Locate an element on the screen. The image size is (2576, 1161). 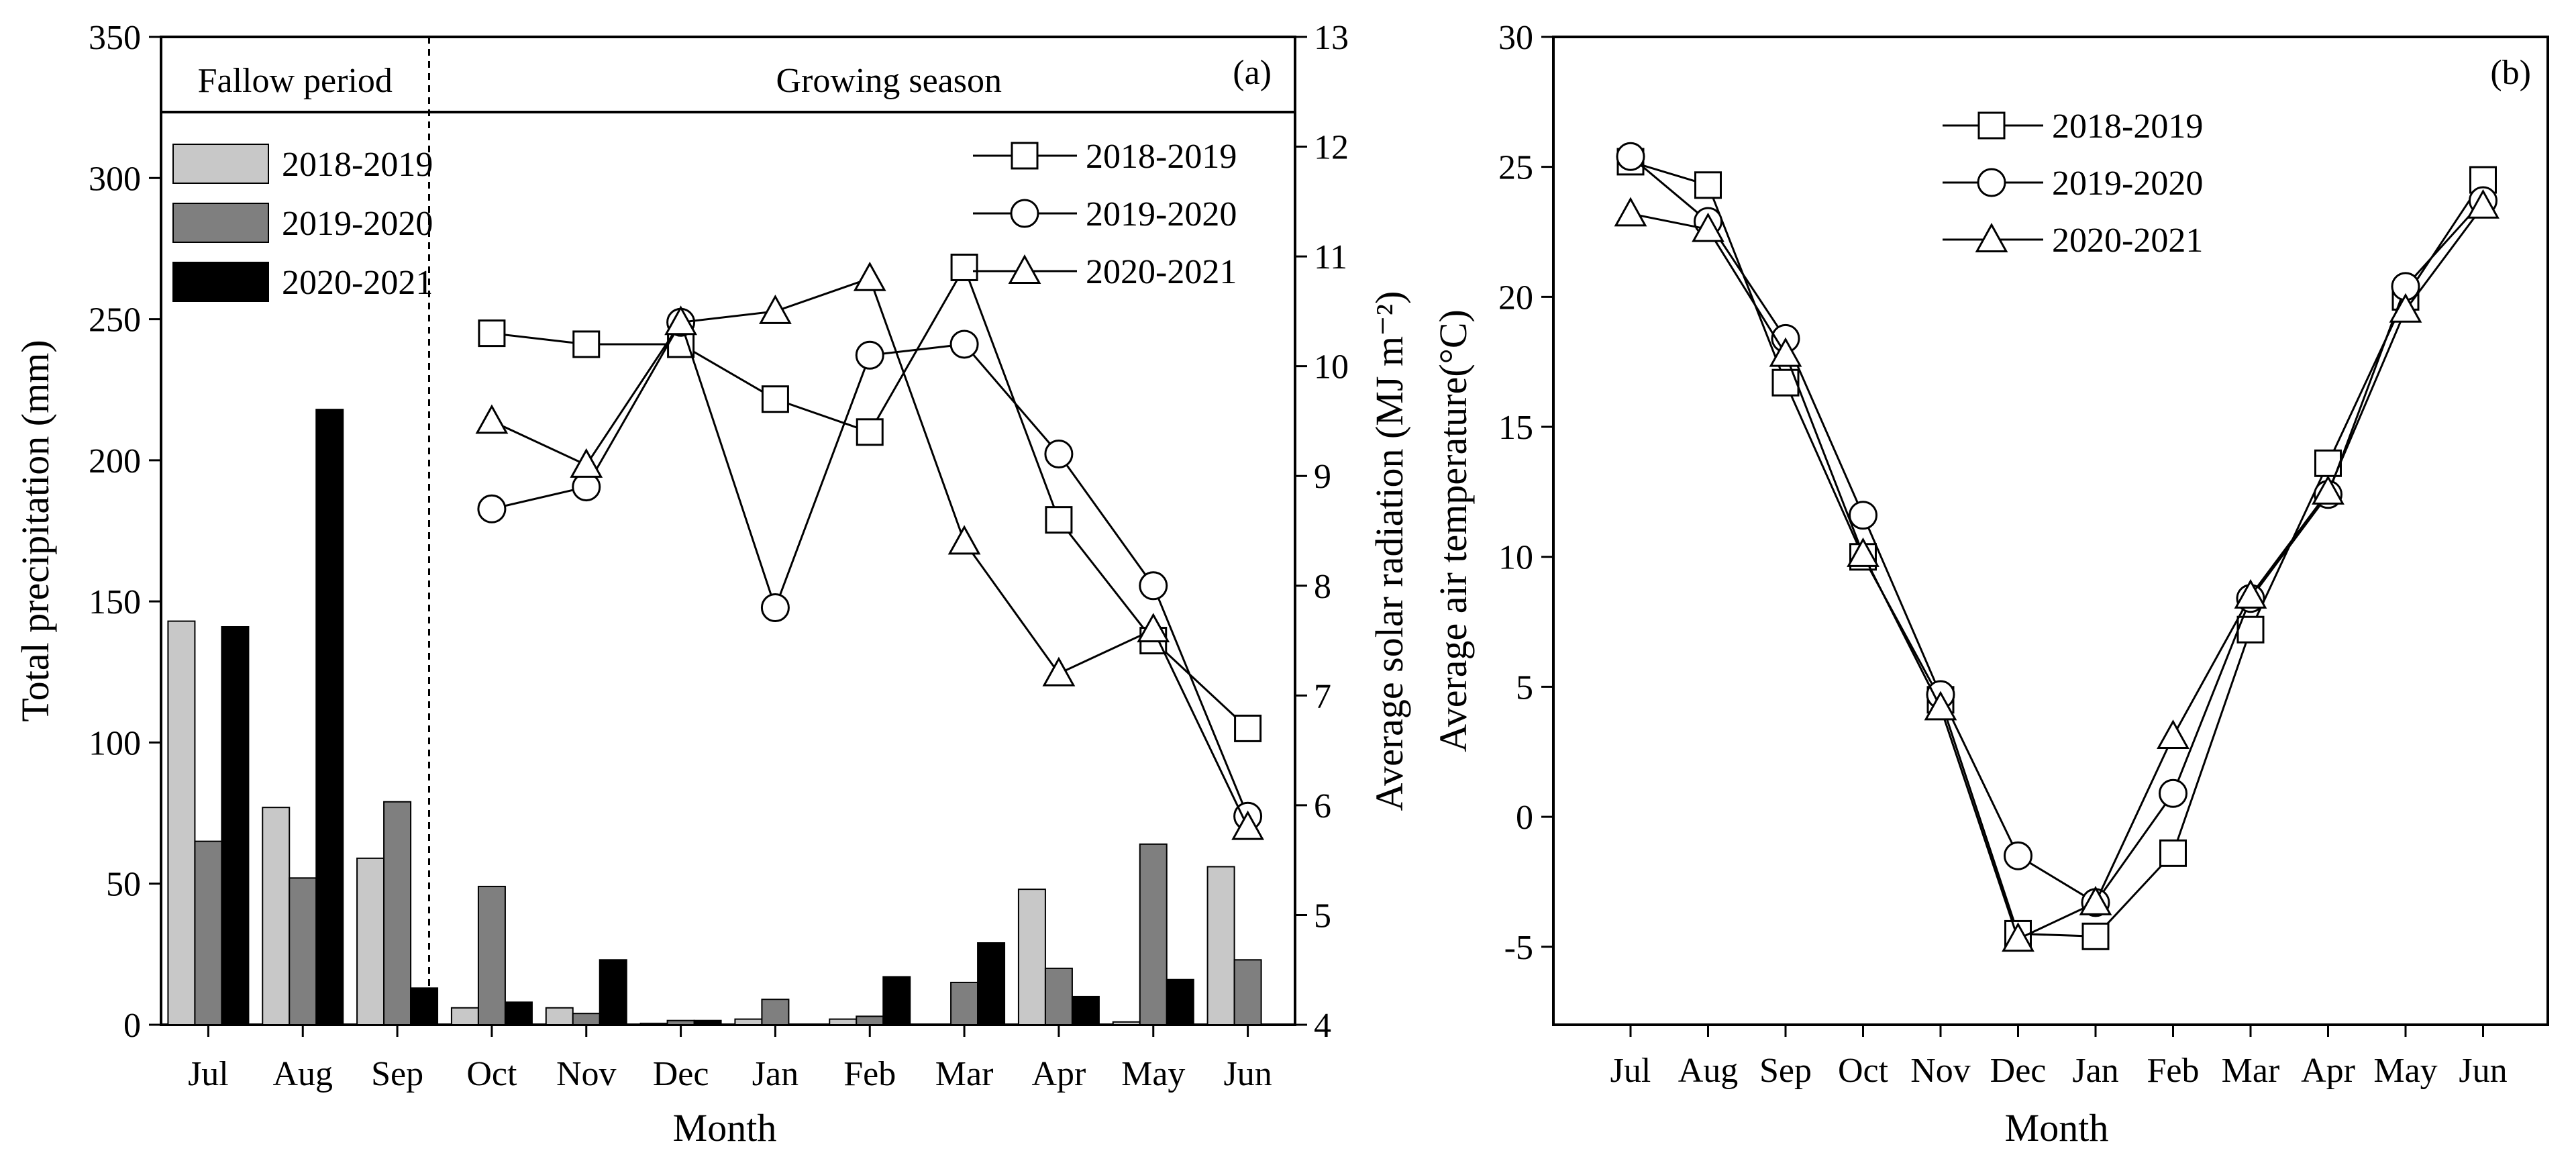
y-tick-label: 15 is located at coordinates (1515, 428).